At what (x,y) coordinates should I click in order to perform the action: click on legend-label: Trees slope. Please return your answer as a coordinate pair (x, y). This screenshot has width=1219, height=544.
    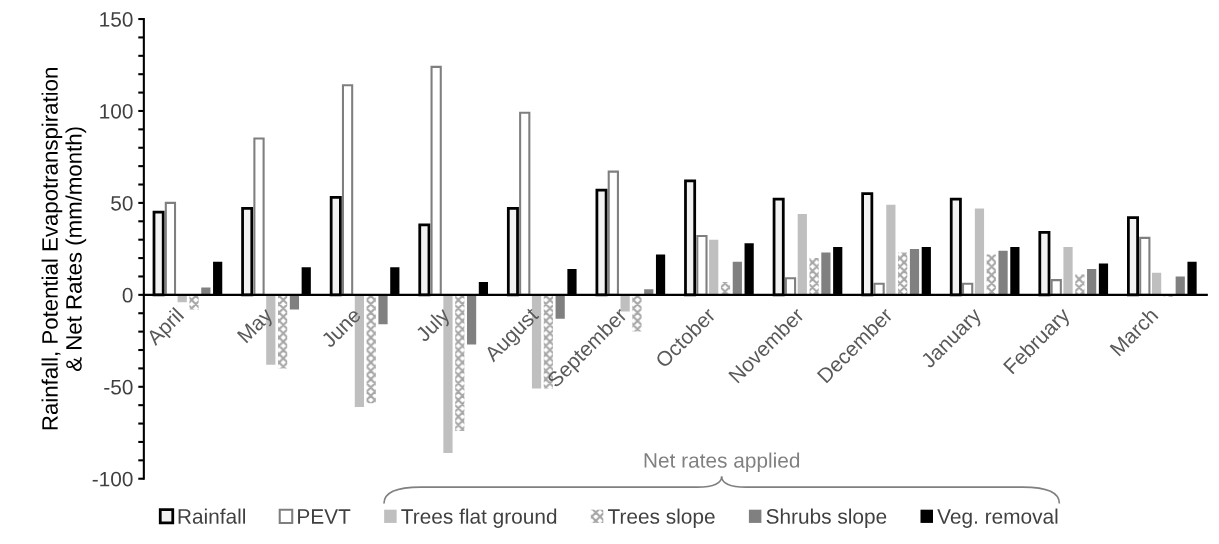
    Looking at the image, I should click on (661, 518).